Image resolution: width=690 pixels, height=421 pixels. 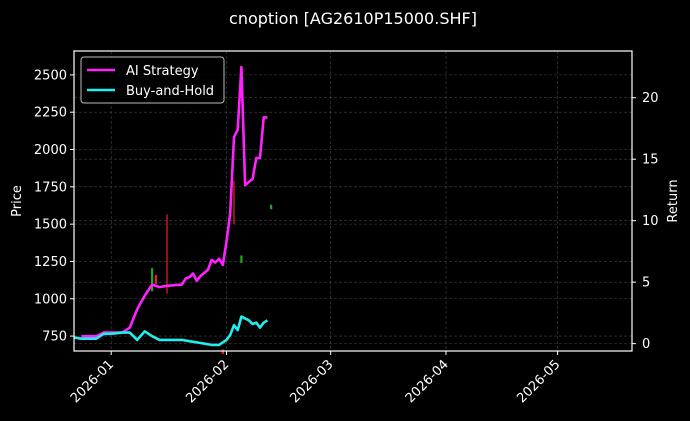 I want to click on y-axis-right: 0 5 10 15 20, so click(x=645, y=221).